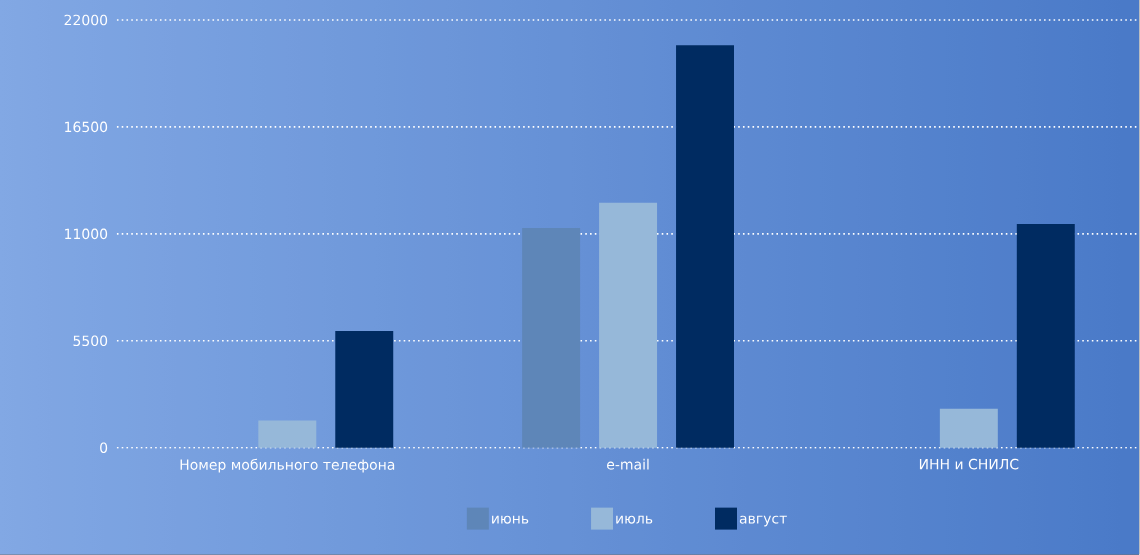  What do you see at coordinates (287, 466) in the screenshot?
I see `x-tick-label: Номер мобильного телефона` at bounding box center [287, 466].